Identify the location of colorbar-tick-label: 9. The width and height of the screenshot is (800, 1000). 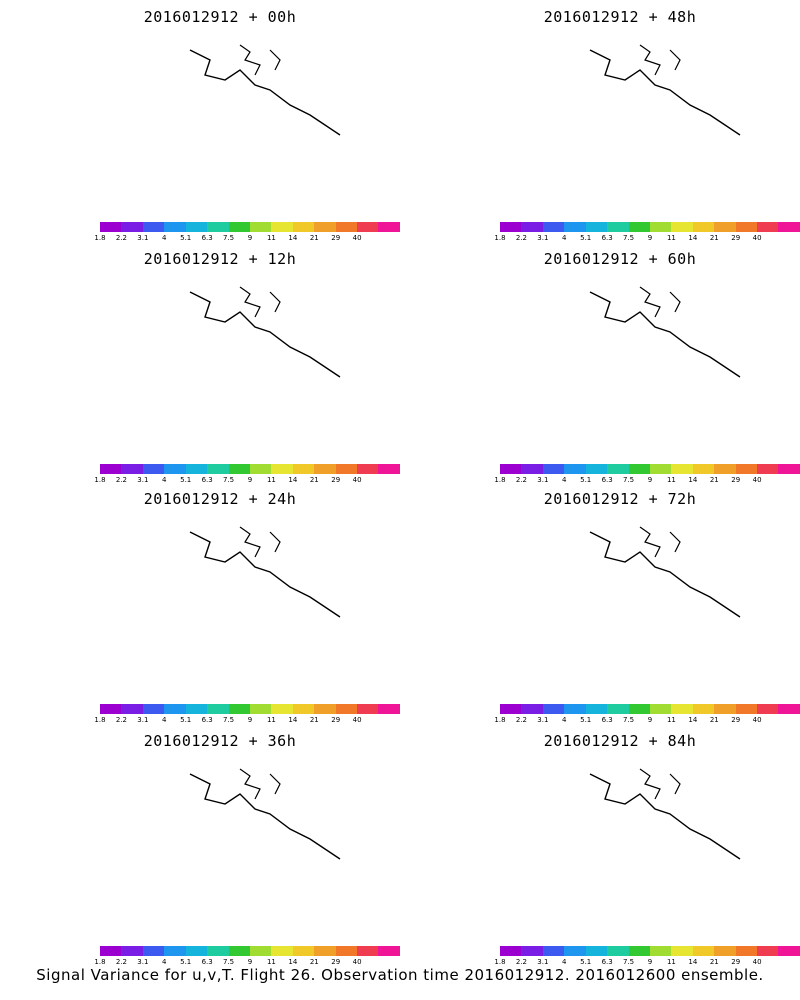
(250, 962).